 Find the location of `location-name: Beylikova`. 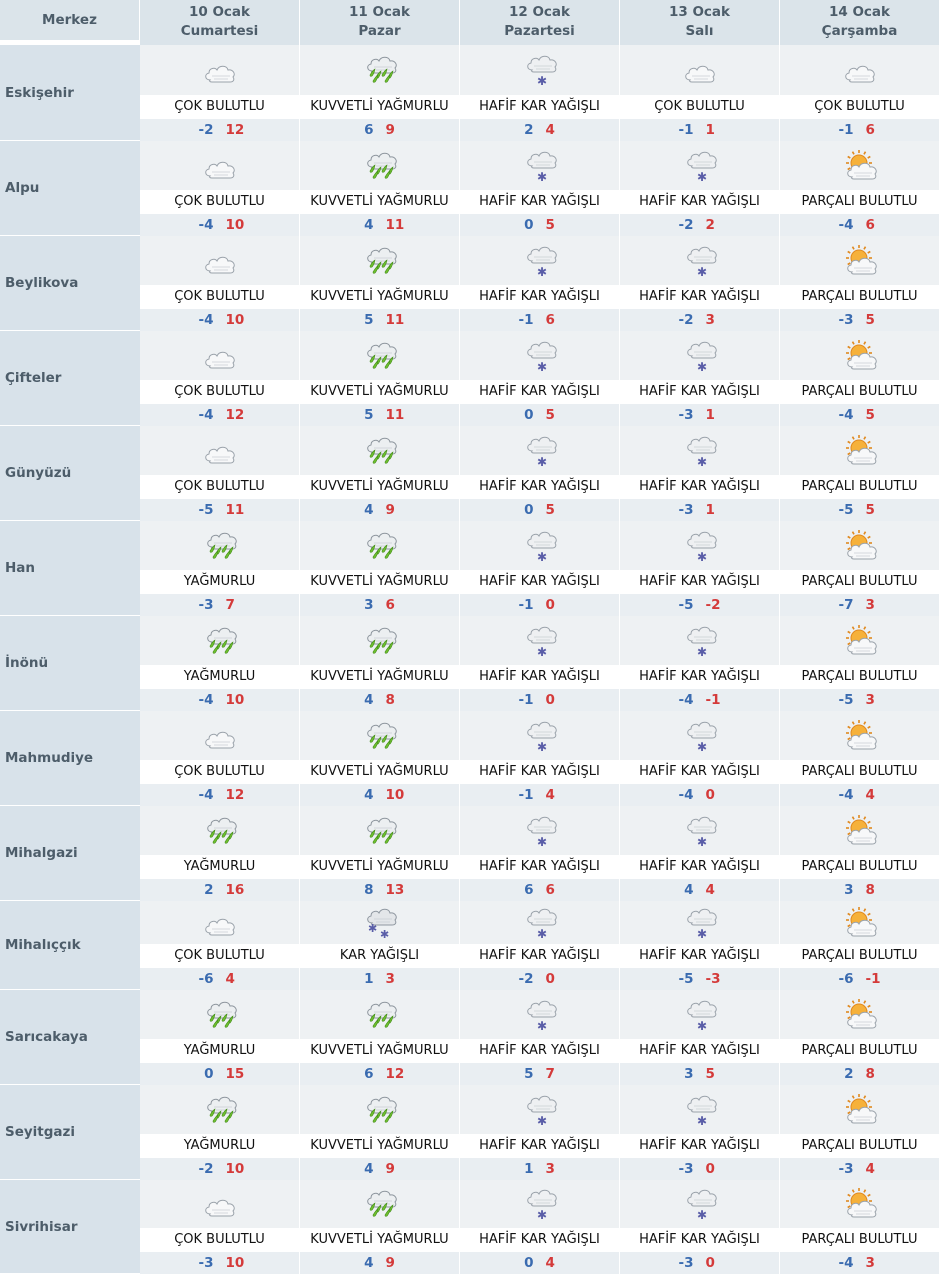

location-name: Beylikova is located at coordinates (70, 283).